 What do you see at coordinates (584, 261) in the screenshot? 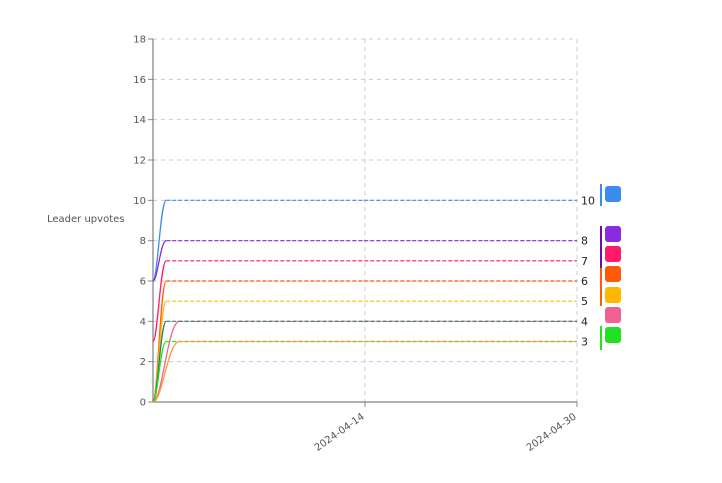
I see `end-label: 7` at bounding box center [584, 261].